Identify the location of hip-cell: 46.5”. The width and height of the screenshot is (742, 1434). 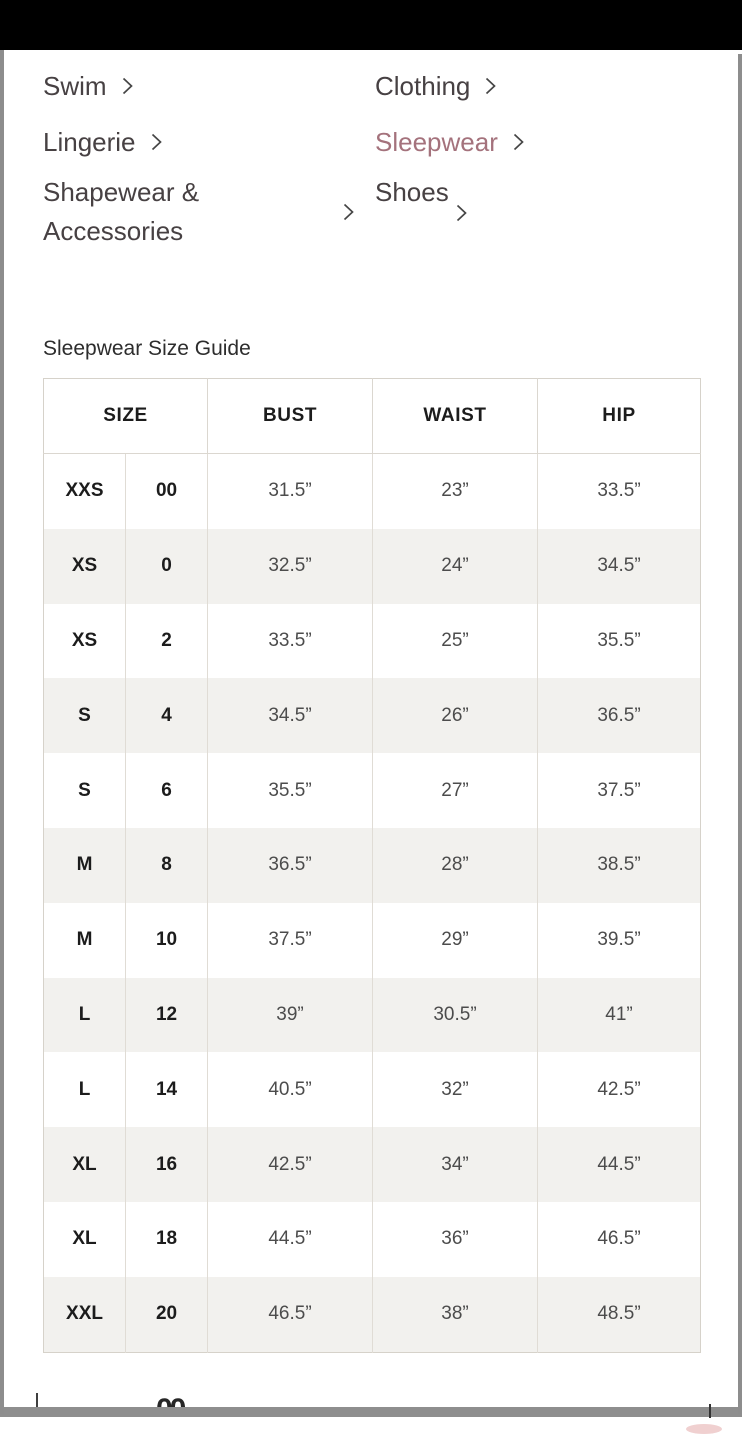
(619, 1239).